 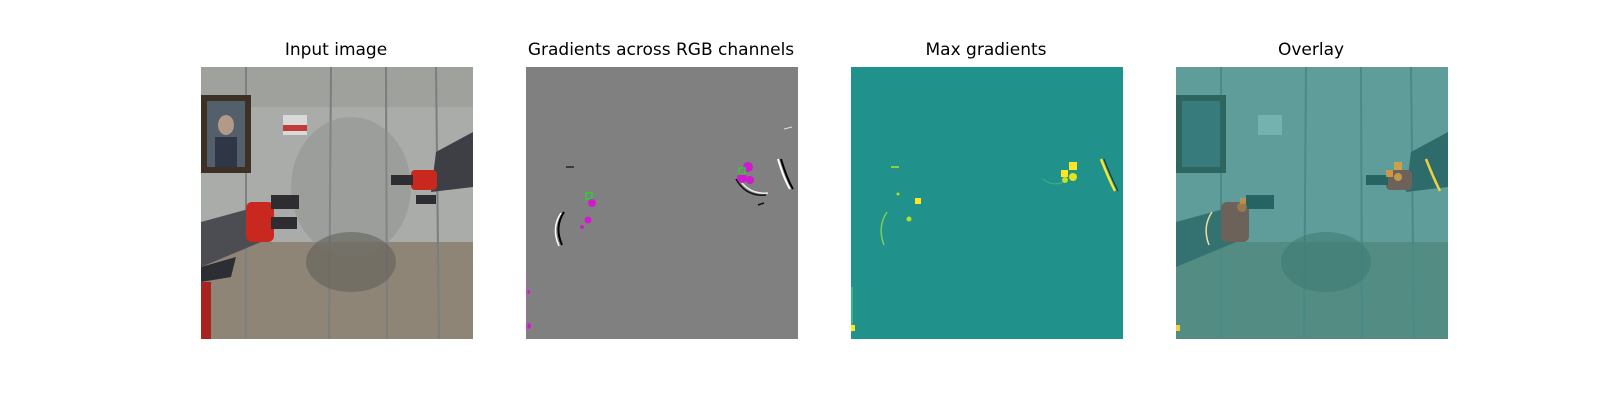 I want to click on max-gradients-map, so click(x=987, y=203).